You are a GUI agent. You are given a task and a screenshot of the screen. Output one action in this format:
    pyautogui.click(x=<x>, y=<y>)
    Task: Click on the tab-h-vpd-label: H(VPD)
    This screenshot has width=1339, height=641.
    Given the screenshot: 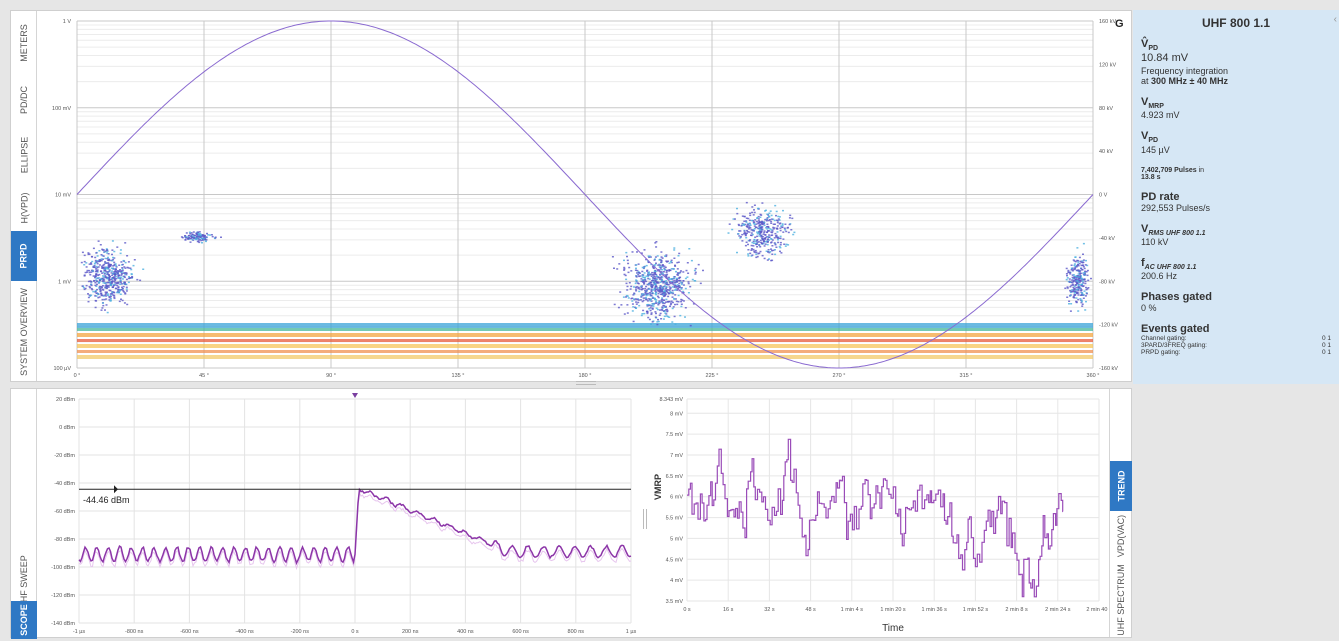 What is the action you would take?
    pyautogui.click(x=24, y=208)
    